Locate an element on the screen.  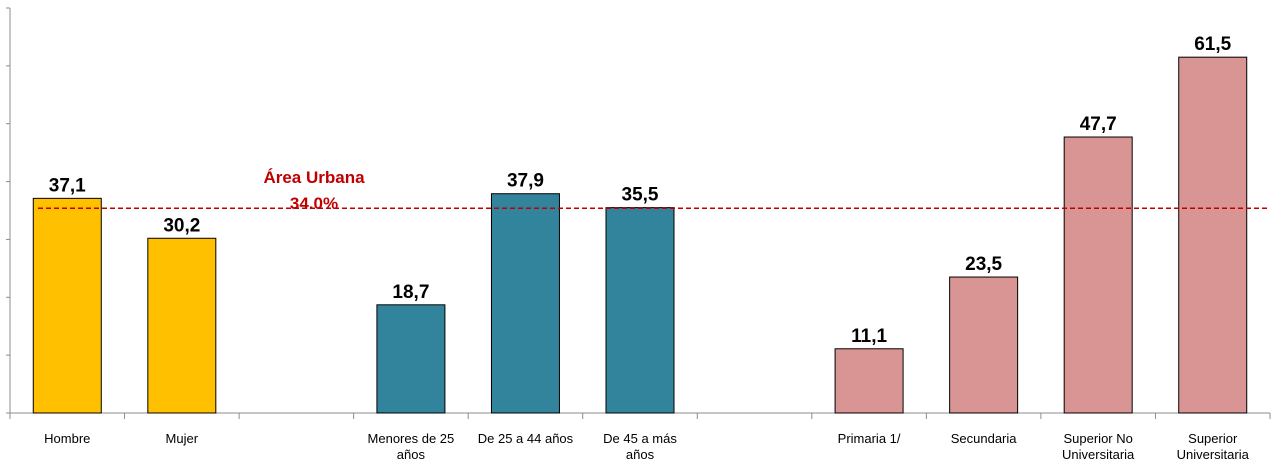
reference-line-group: Área Urbana 34.0% is located at coordinates (654, 190).